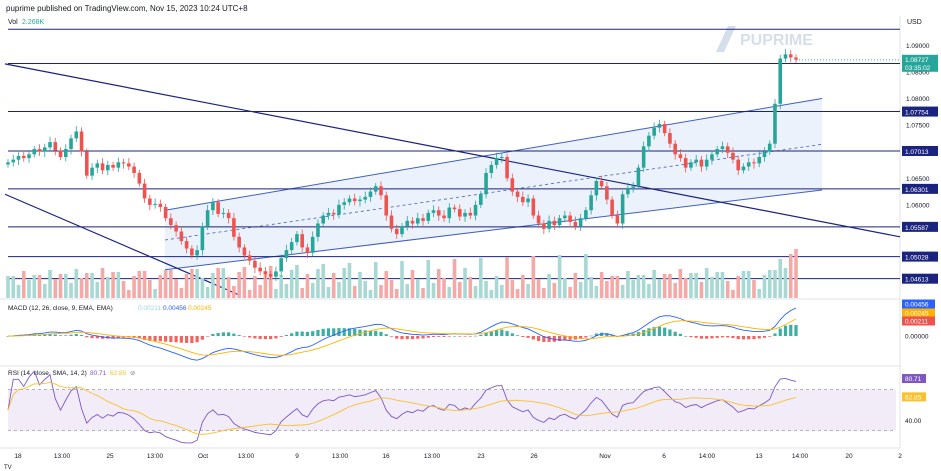  Describe the element at coordinates (707, 456) in the screenshot. I see `time-tick-label: 14:00` at that location.